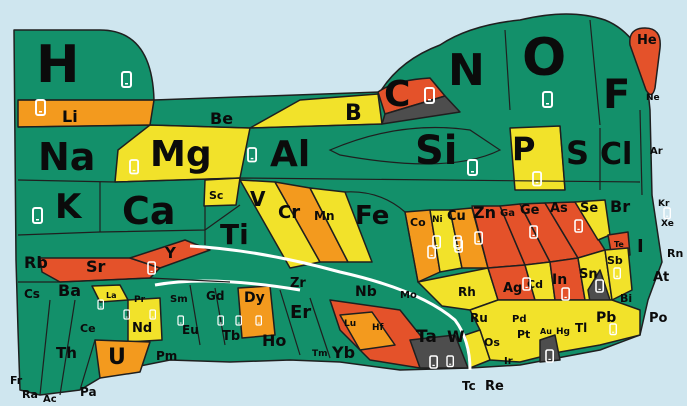  I want to click on element-Ge: Ge, so click(530, 210).